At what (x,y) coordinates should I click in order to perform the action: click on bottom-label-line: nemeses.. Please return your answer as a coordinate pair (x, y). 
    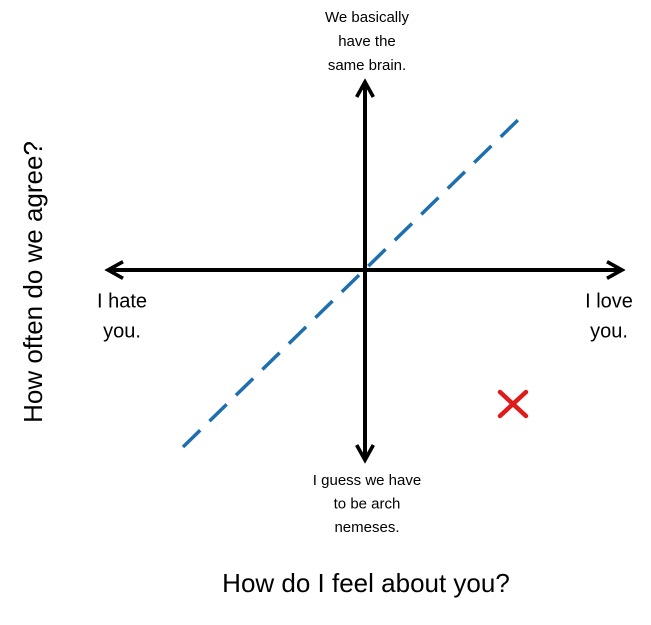
    Looking at the image, I should click on (366, 527).